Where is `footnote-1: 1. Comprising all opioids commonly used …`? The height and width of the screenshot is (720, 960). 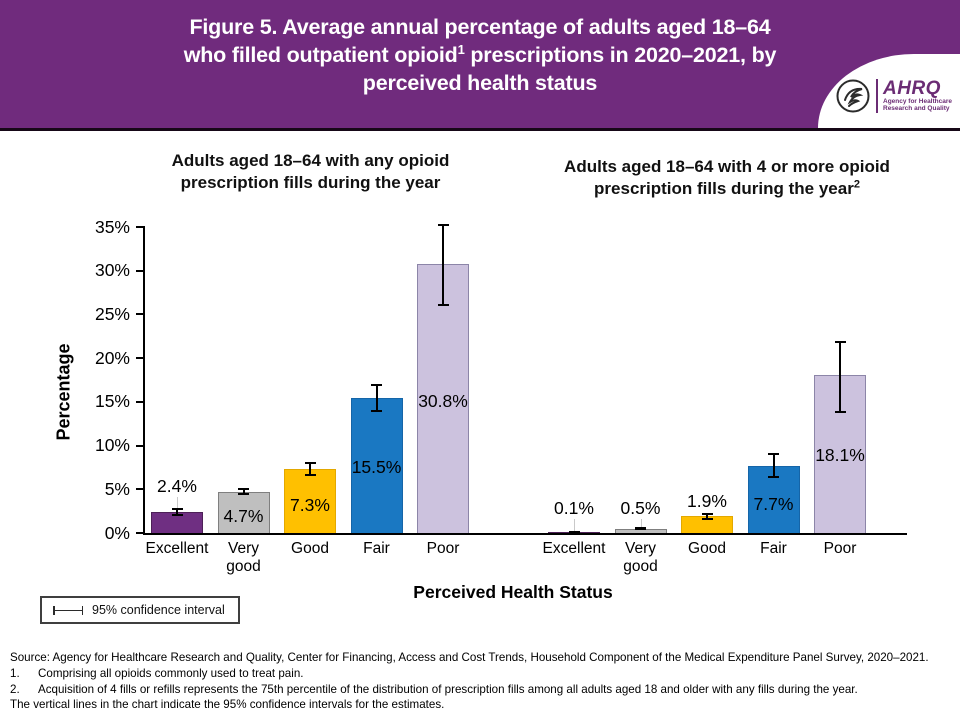
footnote-1: 1. Comprising all opioids commonly used … is located at coordinates (157, 673).